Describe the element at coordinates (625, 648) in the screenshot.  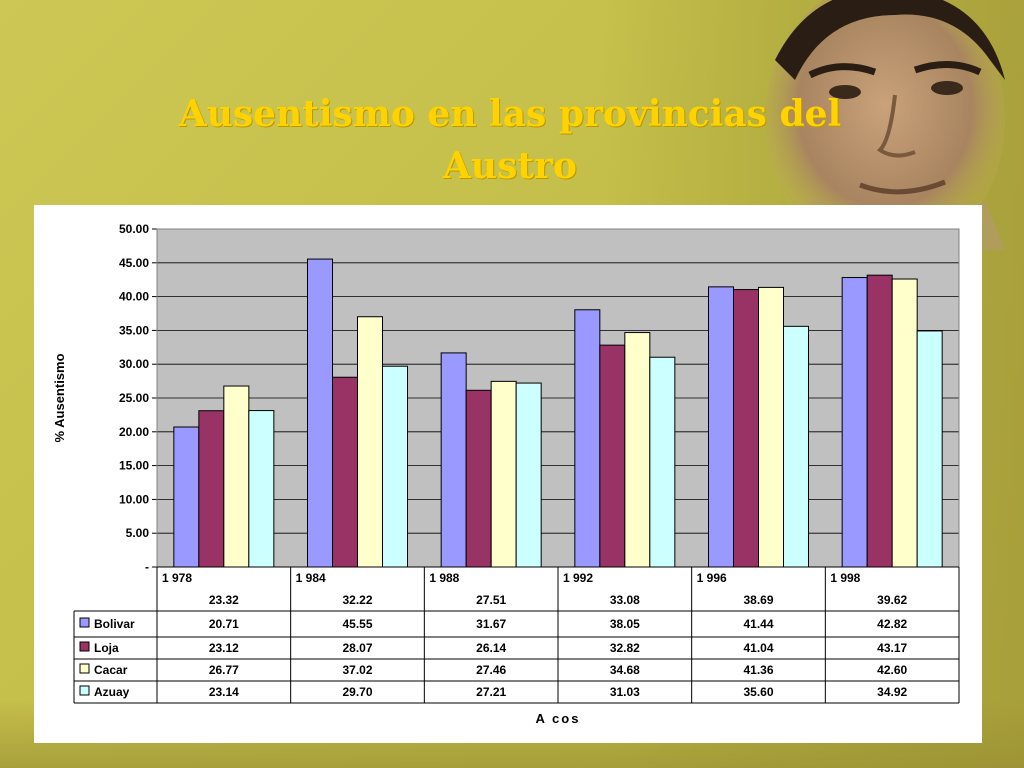
I see `table-cell: 32.82` at that location.